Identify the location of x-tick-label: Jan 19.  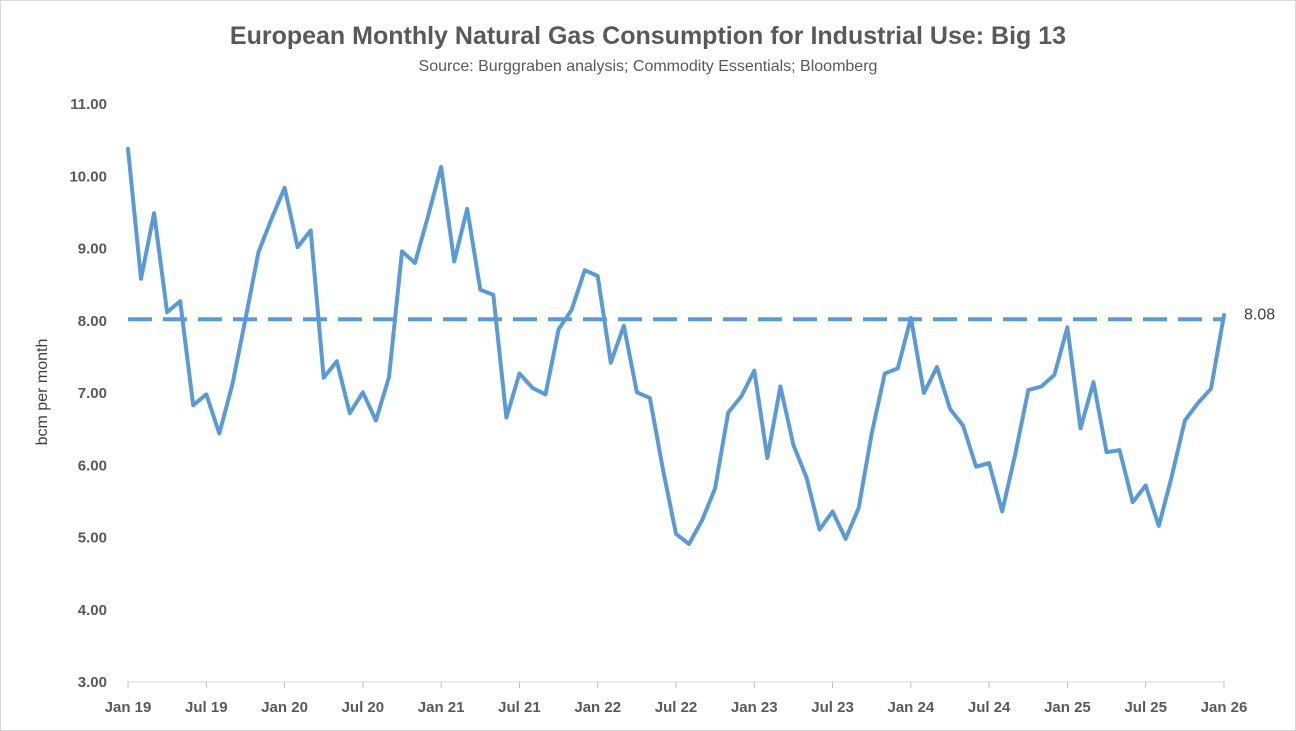
(128, 707).